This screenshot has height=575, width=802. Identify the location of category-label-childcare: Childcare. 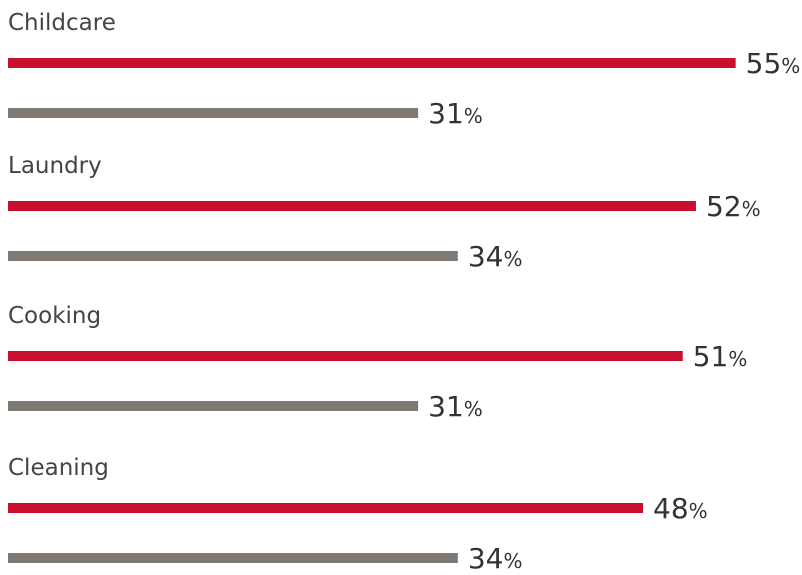
(62, 23).